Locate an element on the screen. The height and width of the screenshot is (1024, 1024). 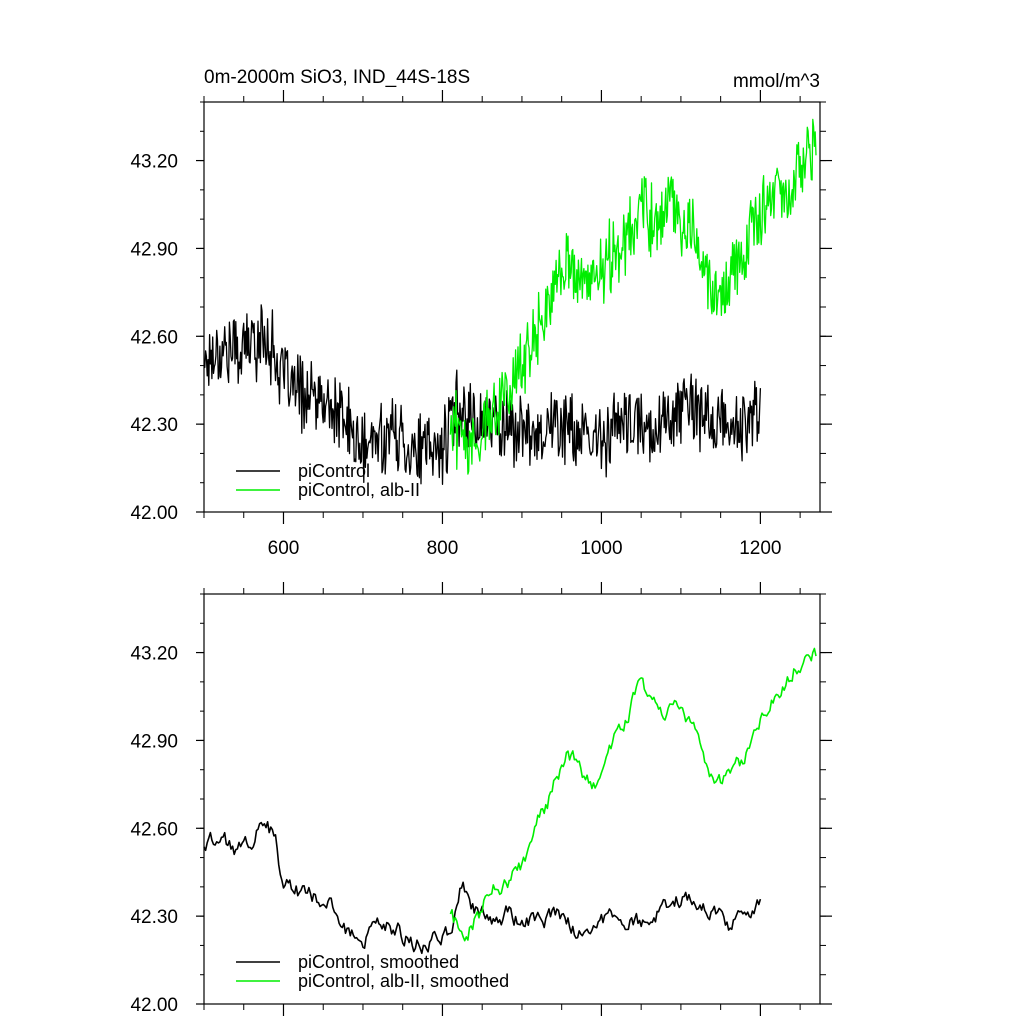
top-legend: piControl piControl, alb-II is located at coordinates (328, 480).